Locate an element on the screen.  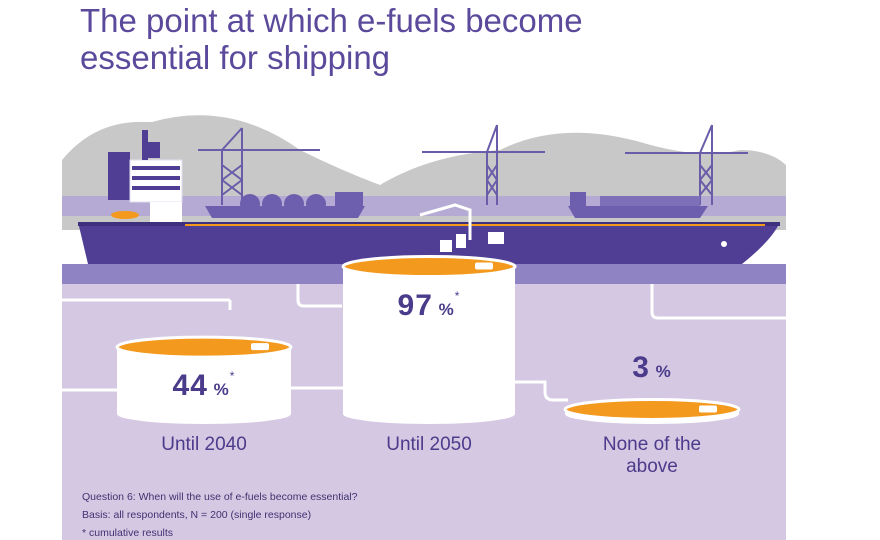
category-label: Until 2040 is located at coordinates (204, 444).